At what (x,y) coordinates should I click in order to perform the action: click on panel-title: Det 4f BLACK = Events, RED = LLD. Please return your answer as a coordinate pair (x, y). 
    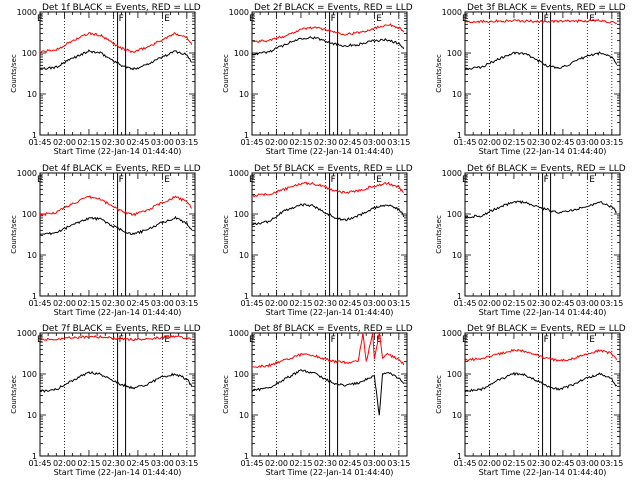
    Looking at the image, I should click on (121, 169).